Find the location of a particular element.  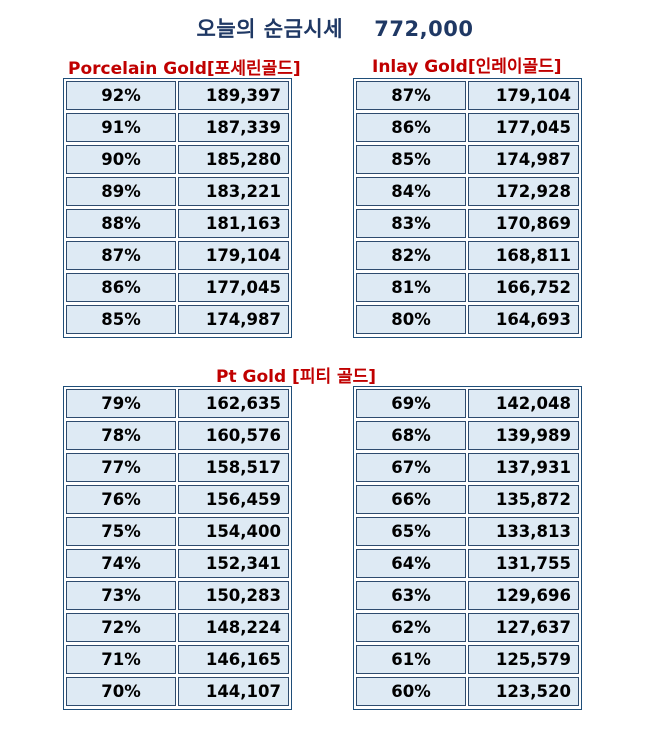

purity-cell: 88% is located at coordinates (121, 223).